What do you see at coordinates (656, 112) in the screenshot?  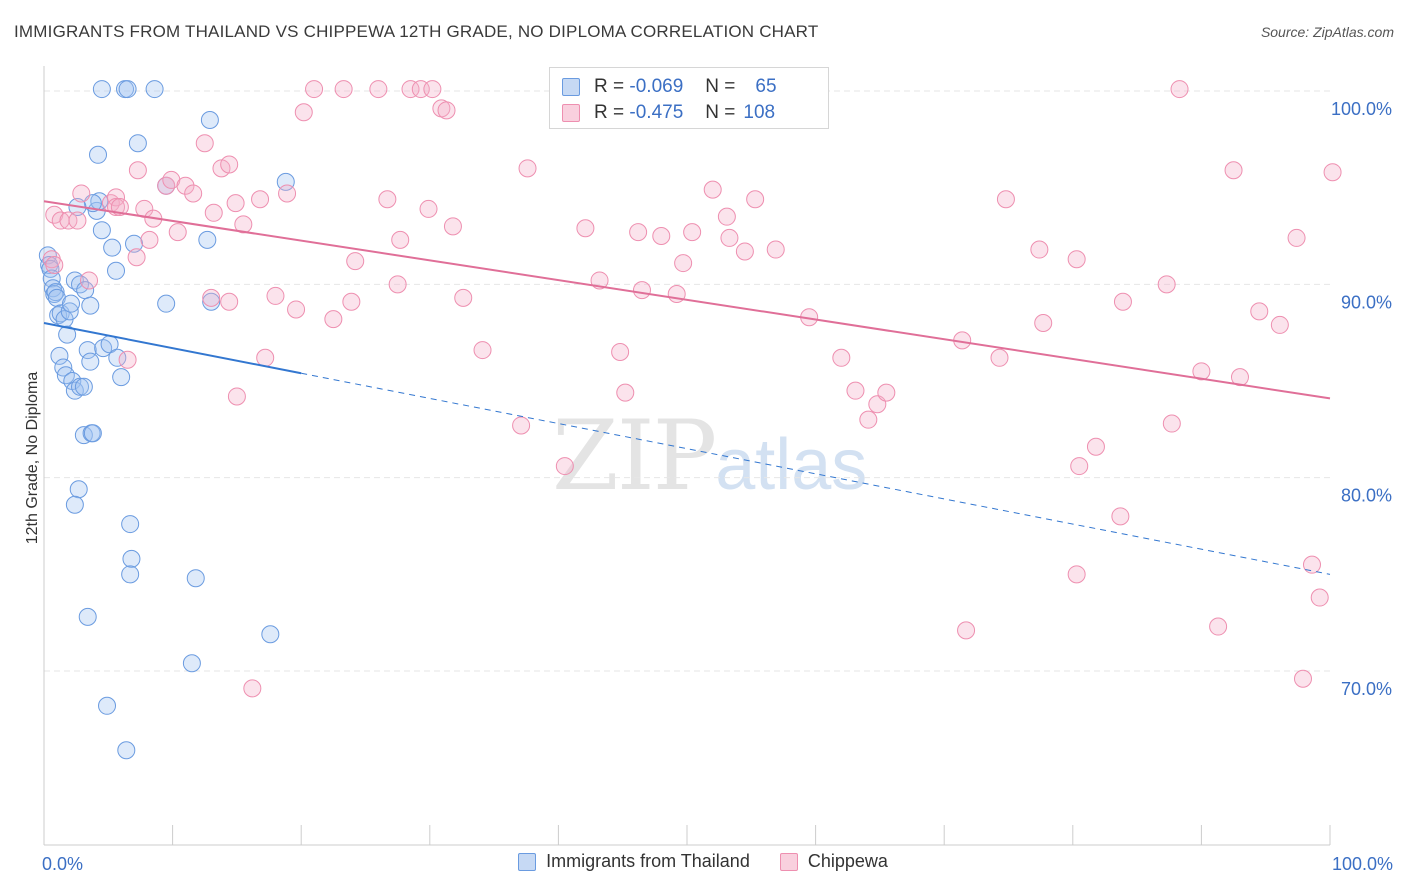 I see `legend-r-value: -0.475` at bounding box center [656, 112].